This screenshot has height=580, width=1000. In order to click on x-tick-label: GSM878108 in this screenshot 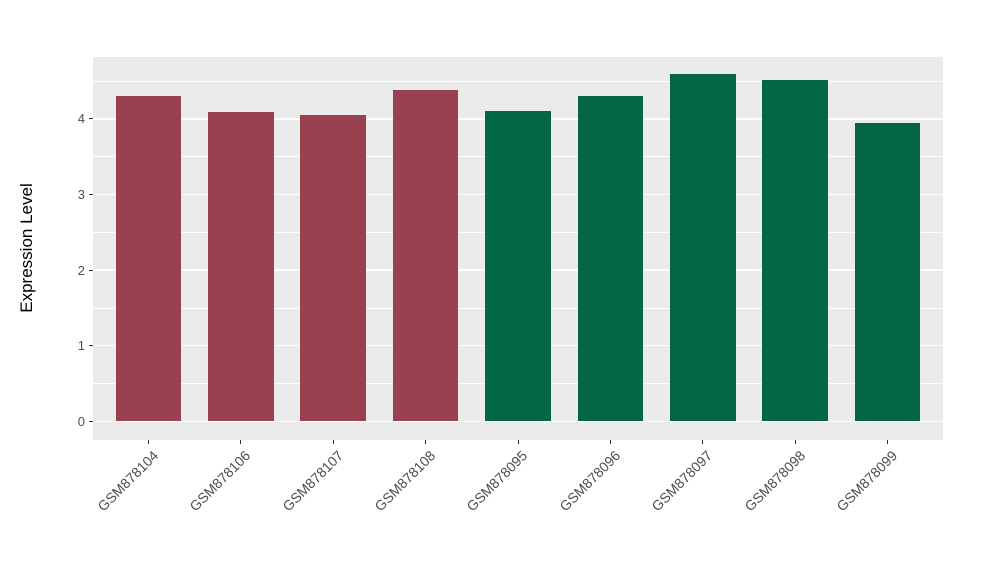, I will do `click(405, 480)`.